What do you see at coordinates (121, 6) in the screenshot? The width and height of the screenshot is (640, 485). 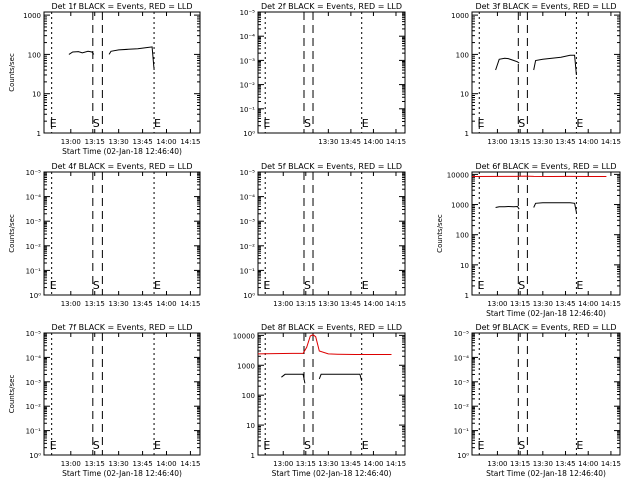 I see `panel-title: Det 1f BLACK = Events, RED = LLD` at bounding box center [121, 6].